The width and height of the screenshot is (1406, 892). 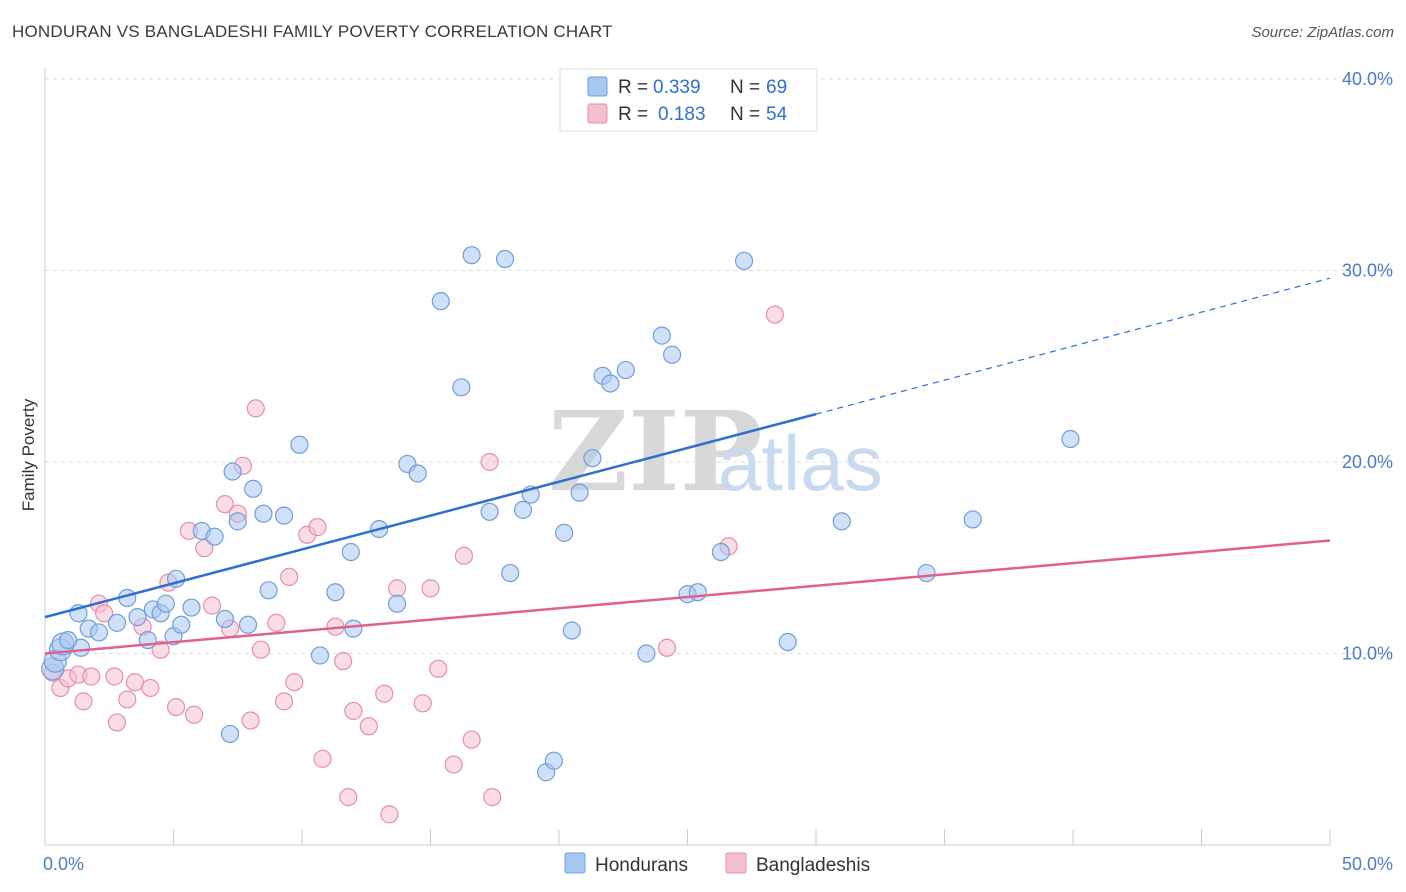 What do you see at coordinates (682, 114) in the screenshot?
I see `legend-r-value-2: 0.183` at bounding box center [682, 114].